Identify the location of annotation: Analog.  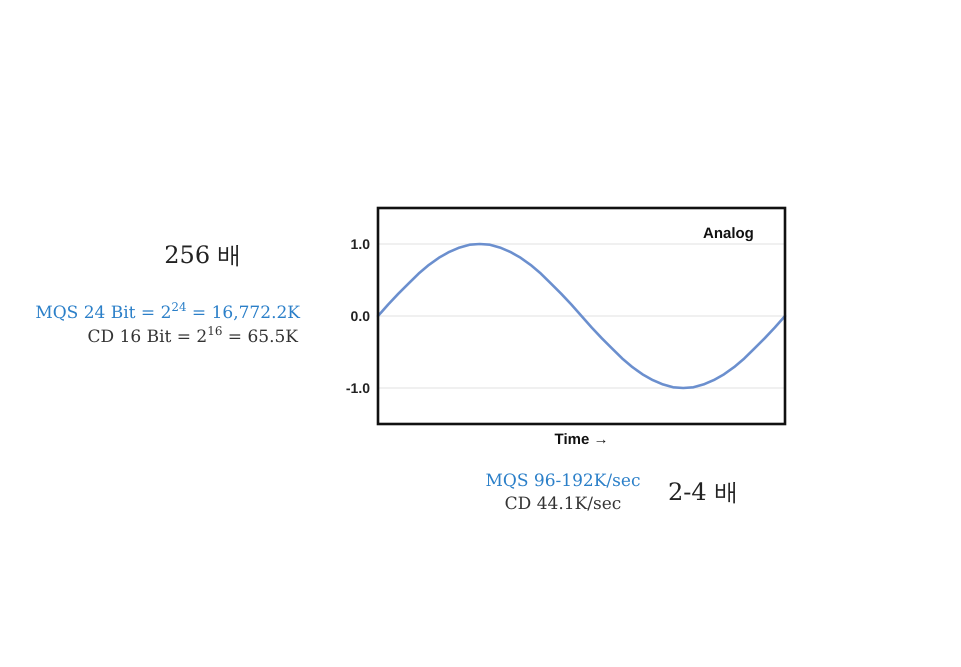
(728, 233).